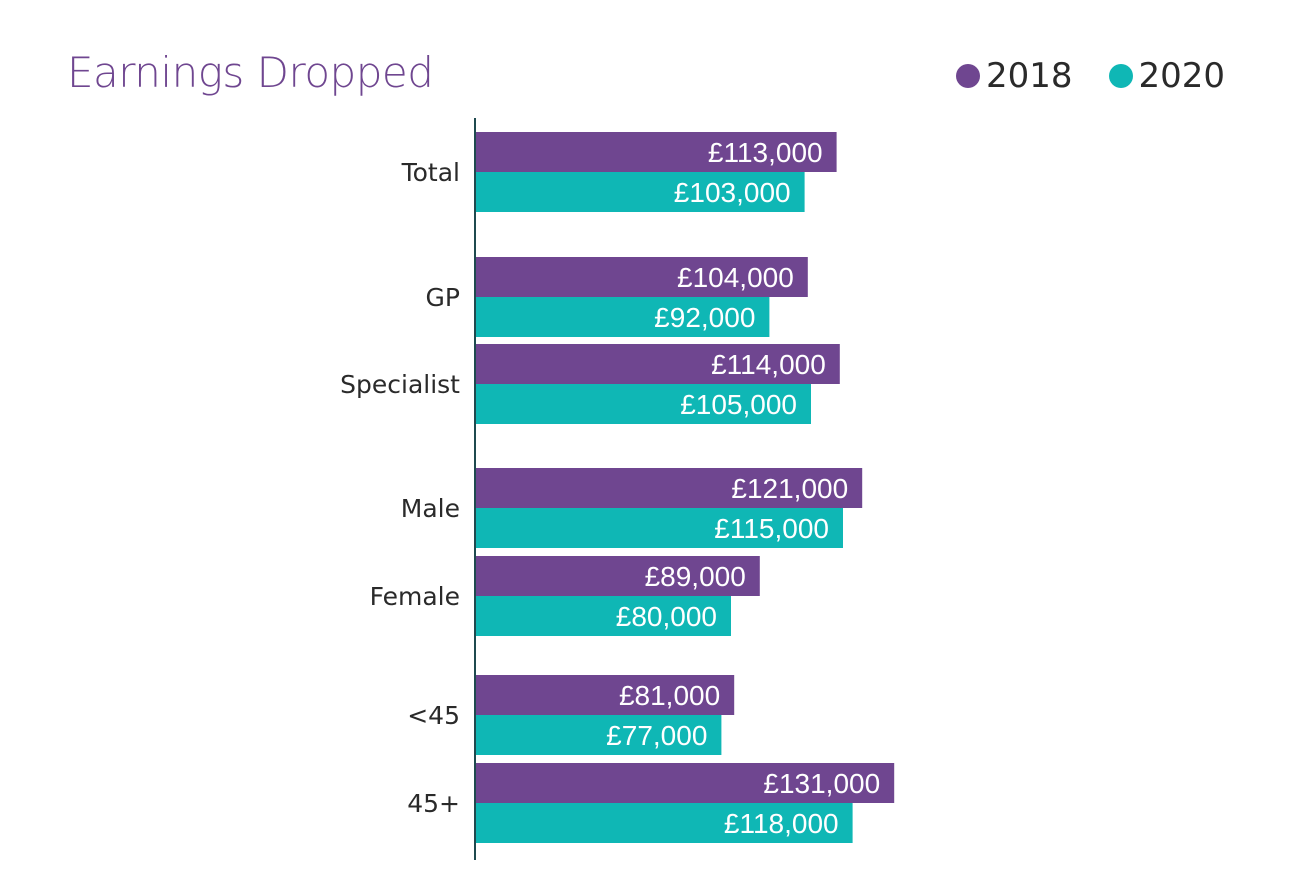  I want to click on data-label: £105,000, so click(738, 404).